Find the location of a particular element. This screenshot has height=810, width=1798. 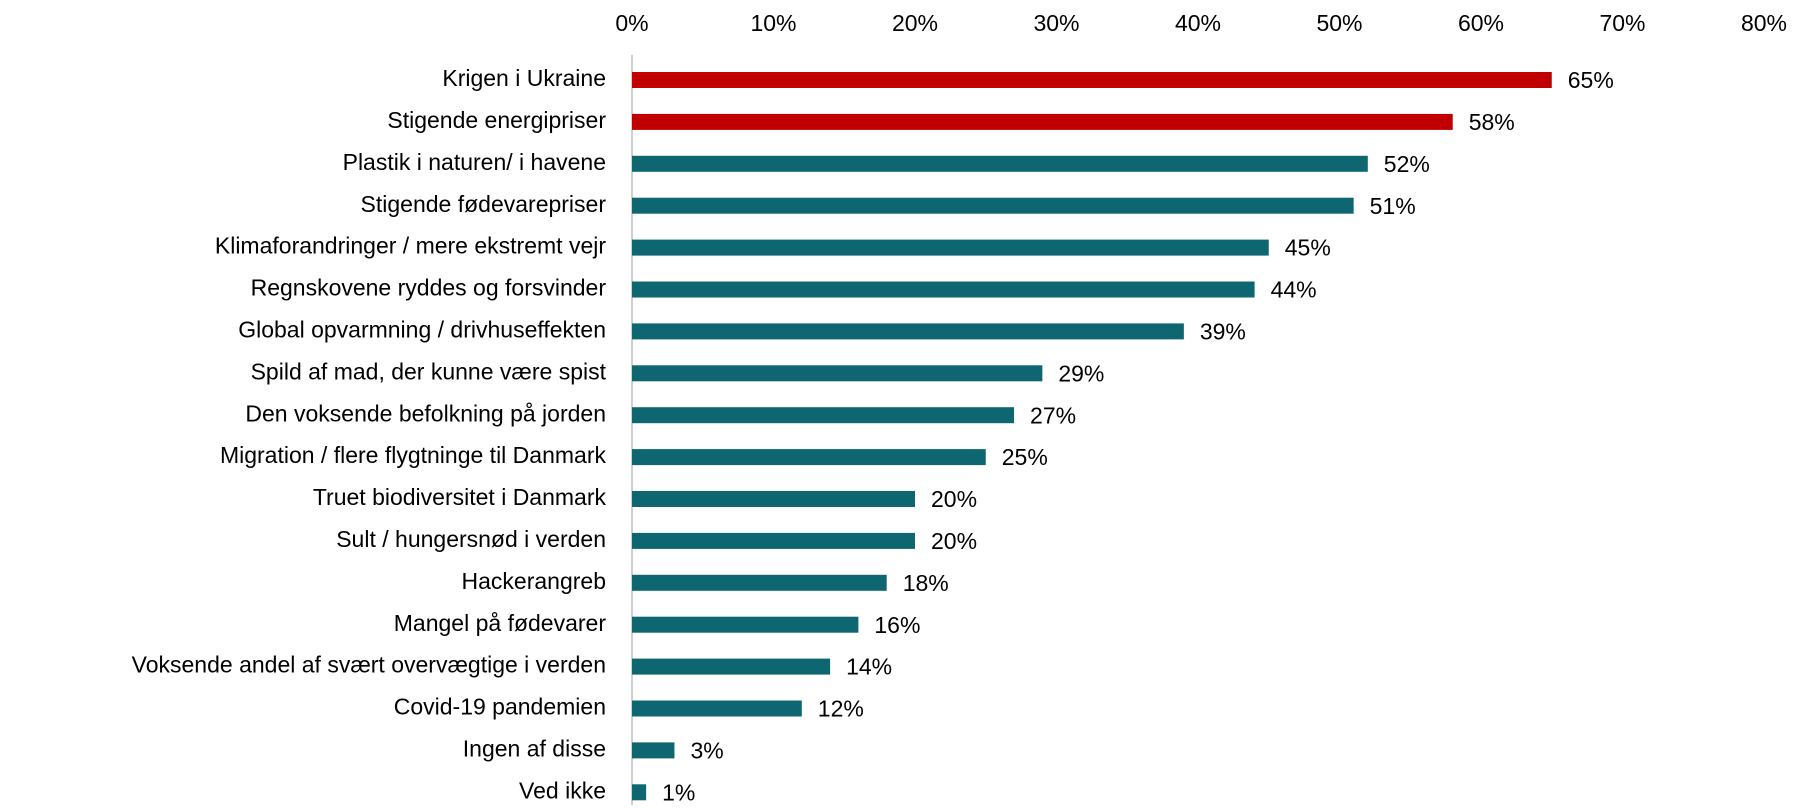

y-tick-label: Stigende fødevarepriser is located at coordinates (484, 204).